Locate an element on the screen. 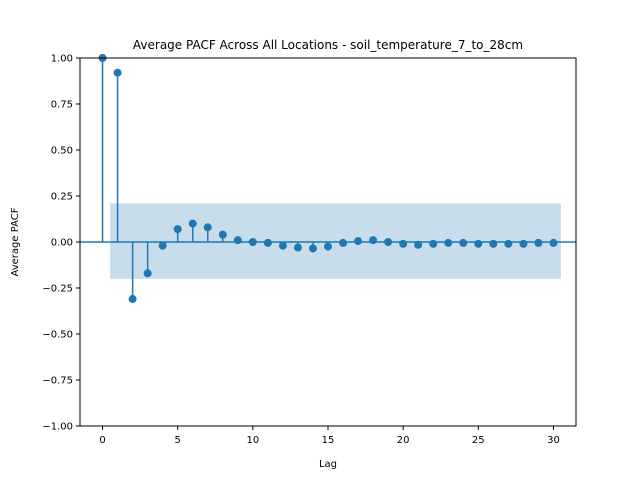 This screenshot has height=480, width=640. x-tick-label: 10 is located at coordinates (252, 440).